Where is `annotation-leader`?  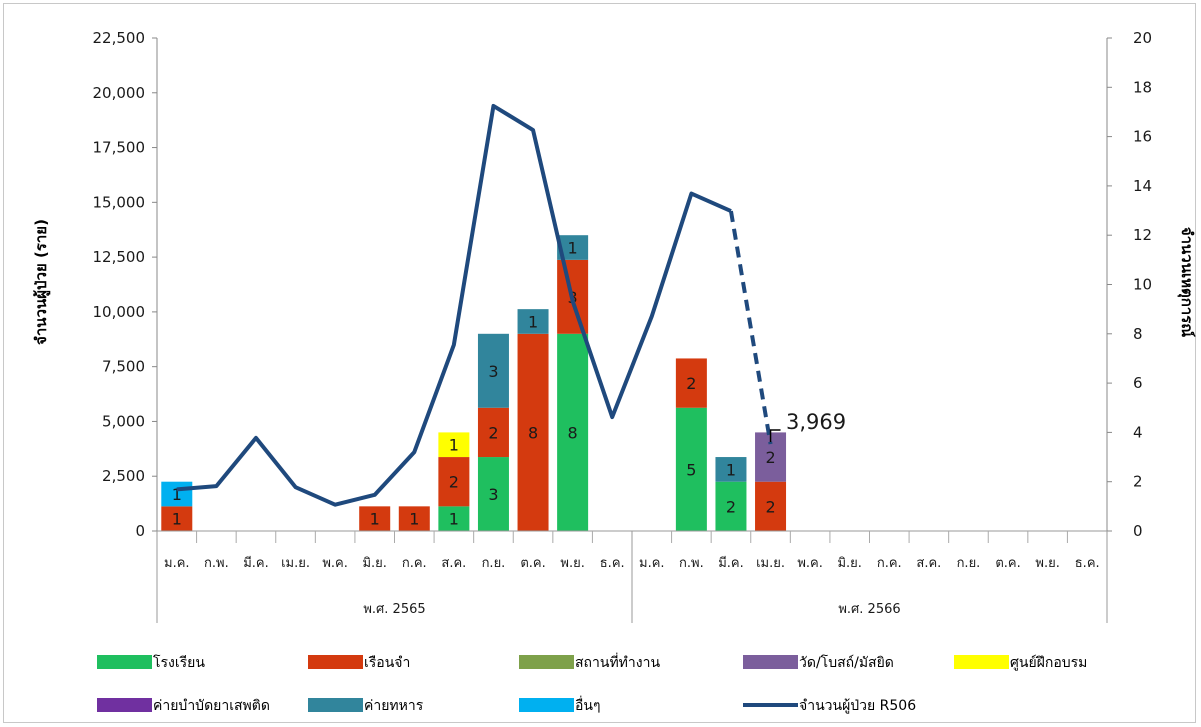
annotation-leader is located at coordinates (775, 436).